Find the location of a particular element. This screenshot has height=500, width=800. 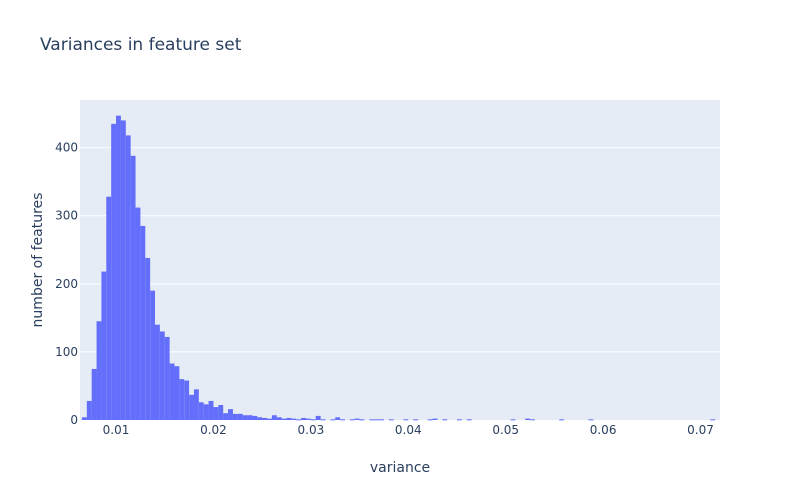

y-tick-label: 0 is located at coordinates (74, 420).